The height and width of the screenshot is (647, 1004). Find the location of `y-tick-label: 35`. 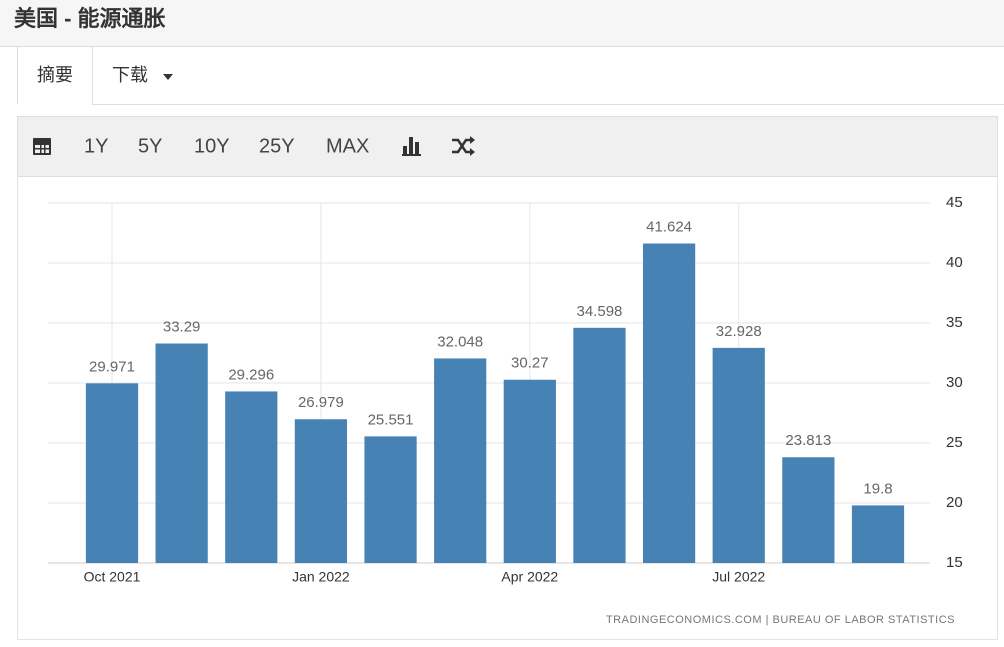

y-tick-label: 35 is located at coordinates (954, 322).